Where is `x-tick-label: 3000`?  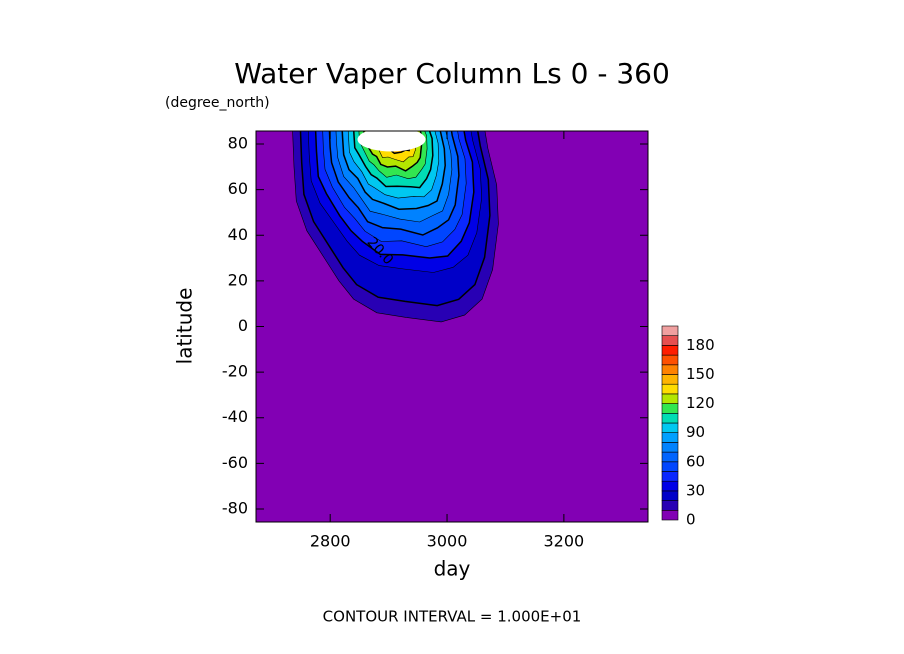 x-tick-label: 3000 is located at coordinates (447, 541).